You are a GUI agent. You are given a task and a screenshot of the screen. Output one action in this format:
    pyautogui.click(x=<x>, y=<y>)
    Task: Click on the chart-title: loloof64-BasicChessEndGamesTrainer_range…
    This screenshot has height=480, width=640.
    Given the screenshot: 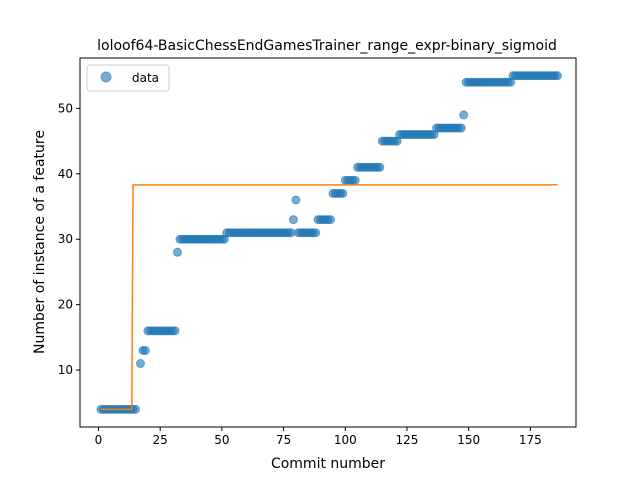 What is the action you would take?
    pyautogui.click(x=327, y=46)
    